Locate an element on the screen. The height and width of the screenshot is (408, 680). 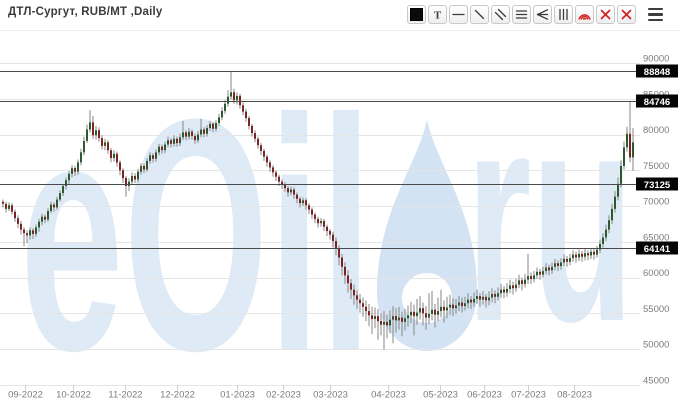
fan-lines-tool-button is located at coordinates (542, 14).